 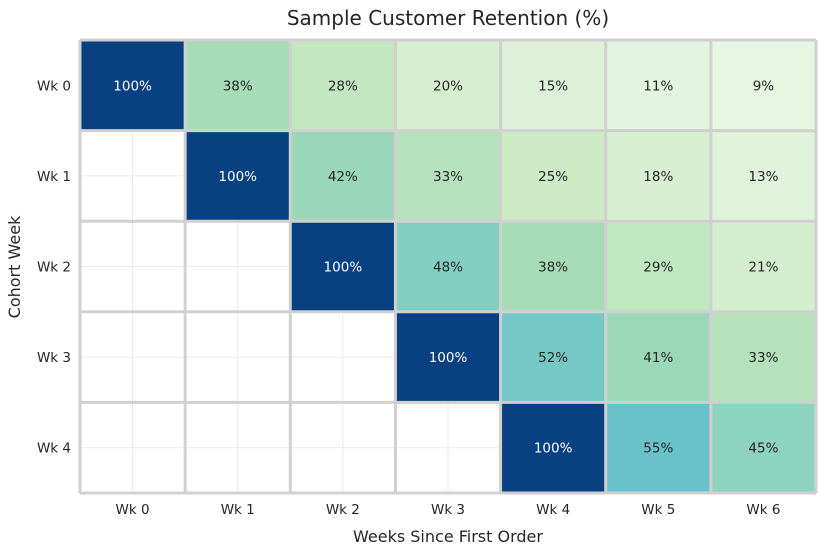 I want to click on x-tick-label: Wk 1, so click(x=238, y=510).